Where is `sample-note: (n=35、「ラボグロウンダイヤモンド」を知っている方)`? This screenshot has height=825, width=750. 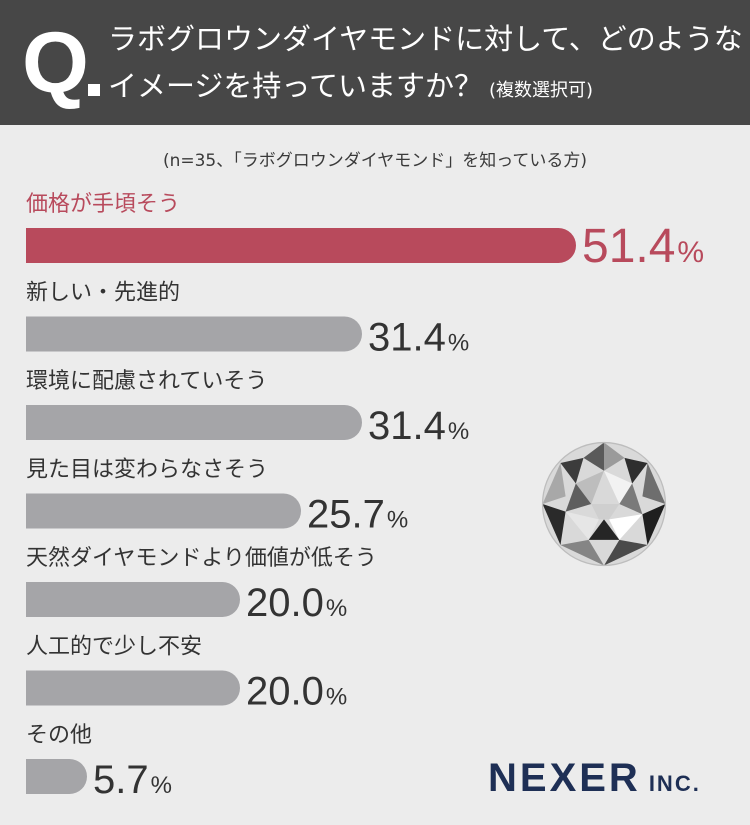 sample-note: (n=35、「ラボグロウンダイヤモンド」を知っている方) is located at coordinates (375, 161).